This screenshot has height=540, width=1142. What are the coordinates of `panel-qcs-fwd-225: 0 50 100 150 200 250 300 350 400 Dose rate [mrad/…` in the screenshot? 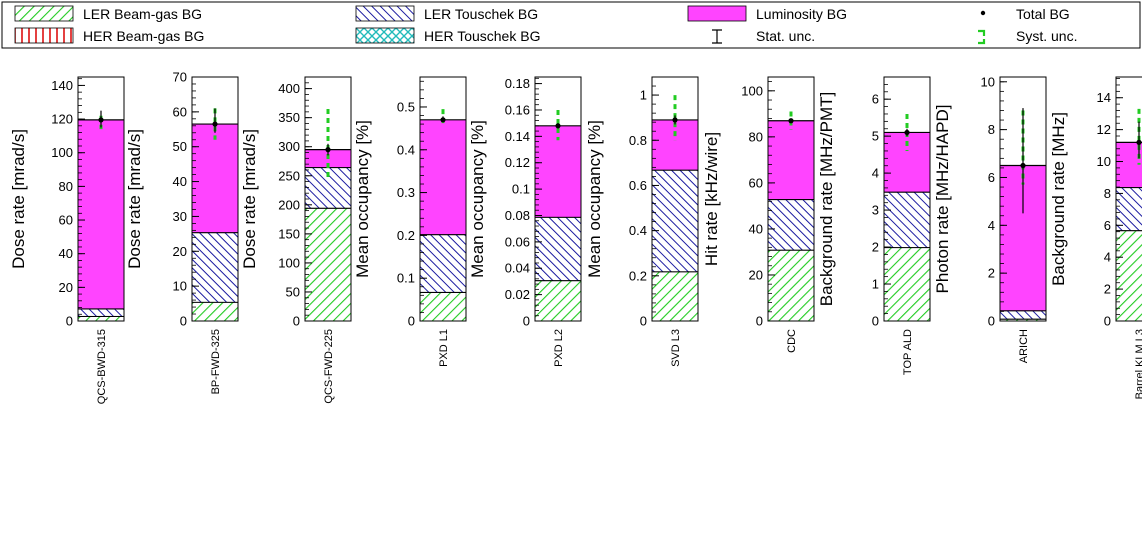 It's located at (296, 240).